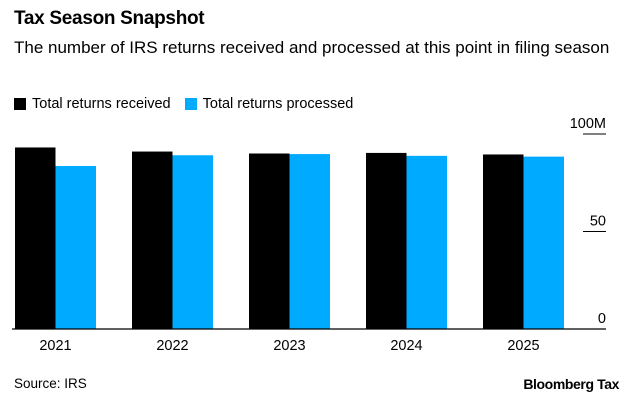 The height and width of the screenshot is (406, 633). Describe the element at coordinates (598, 222) in the screenshot. I see `y-tick-label: 50` at that location.